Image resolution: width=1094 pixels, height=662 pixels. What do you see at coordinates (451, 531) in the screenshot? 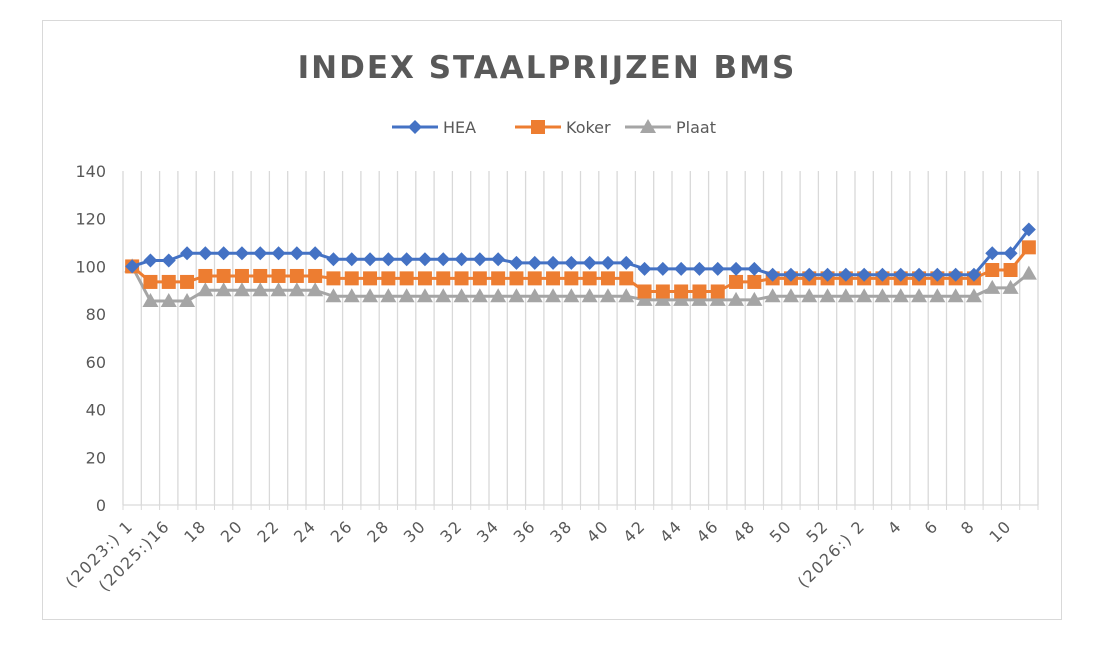
I see `x-tick-label: 32` at bounding box center [451, 531].